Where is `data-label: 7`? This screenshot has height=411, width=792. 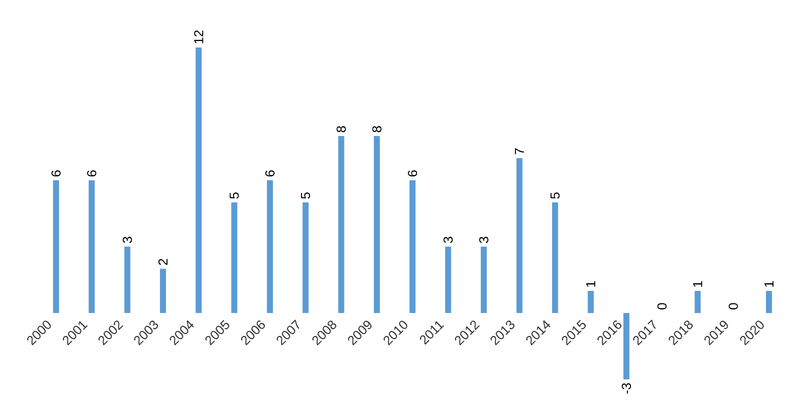 data-label: 7 is located at coordinates (519, 151).